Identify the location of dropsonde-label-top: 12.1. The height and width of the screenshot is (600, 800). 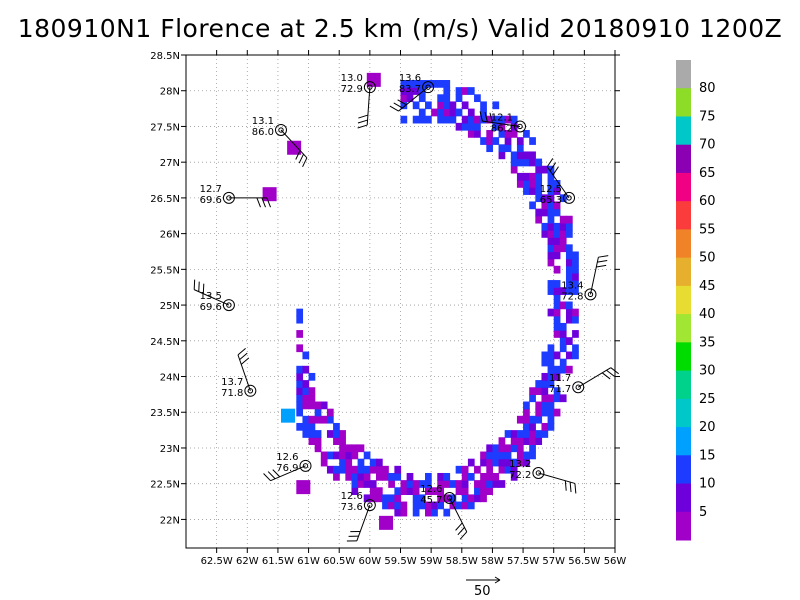
(502, 117).